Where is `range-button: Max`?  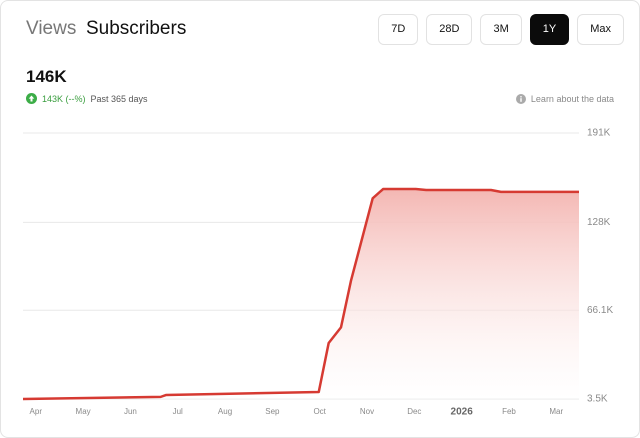 range-button: Max is located at coordinates (600, 29).